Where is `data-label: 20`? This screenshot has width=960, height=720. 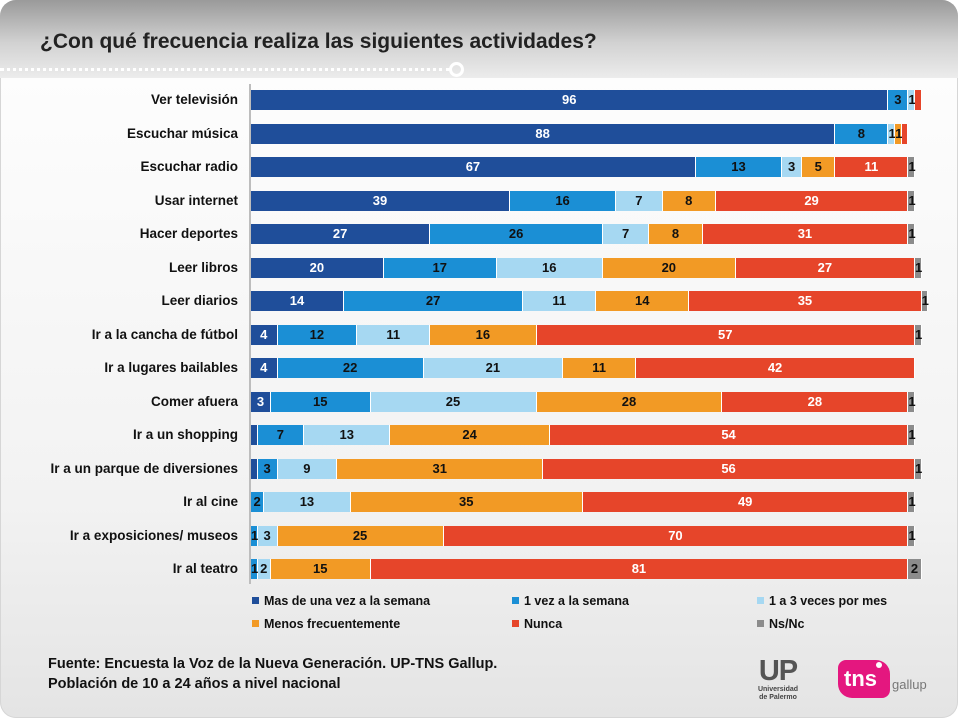
data-label: 20 is located at coordinates (669, 267).